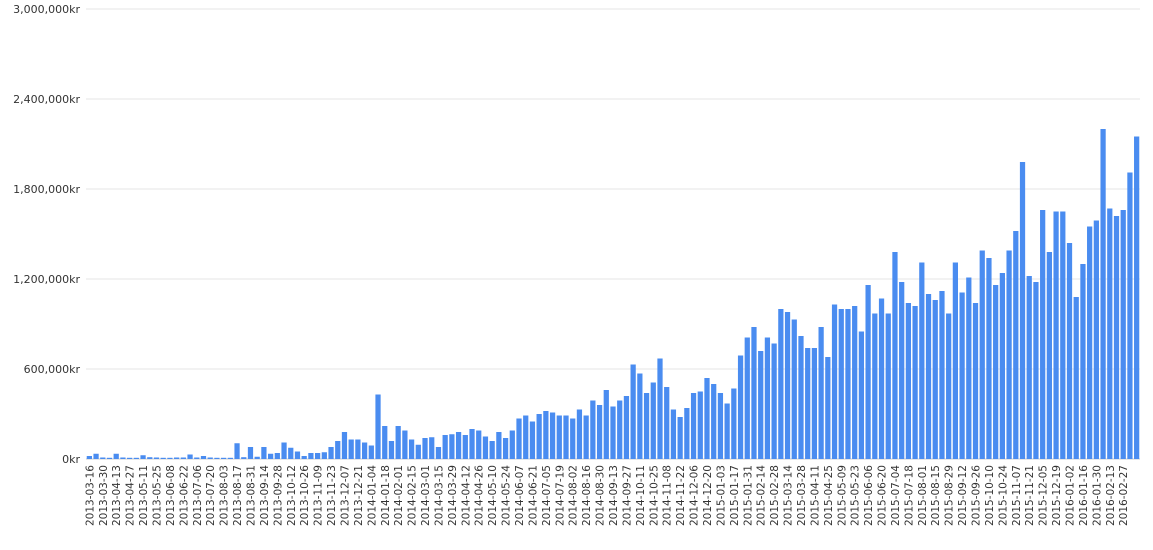 Image resolution: width=1153 pixels, height=550 pixels. I want to click on x-tick-label: 2014-03-15, so click(439, 495).